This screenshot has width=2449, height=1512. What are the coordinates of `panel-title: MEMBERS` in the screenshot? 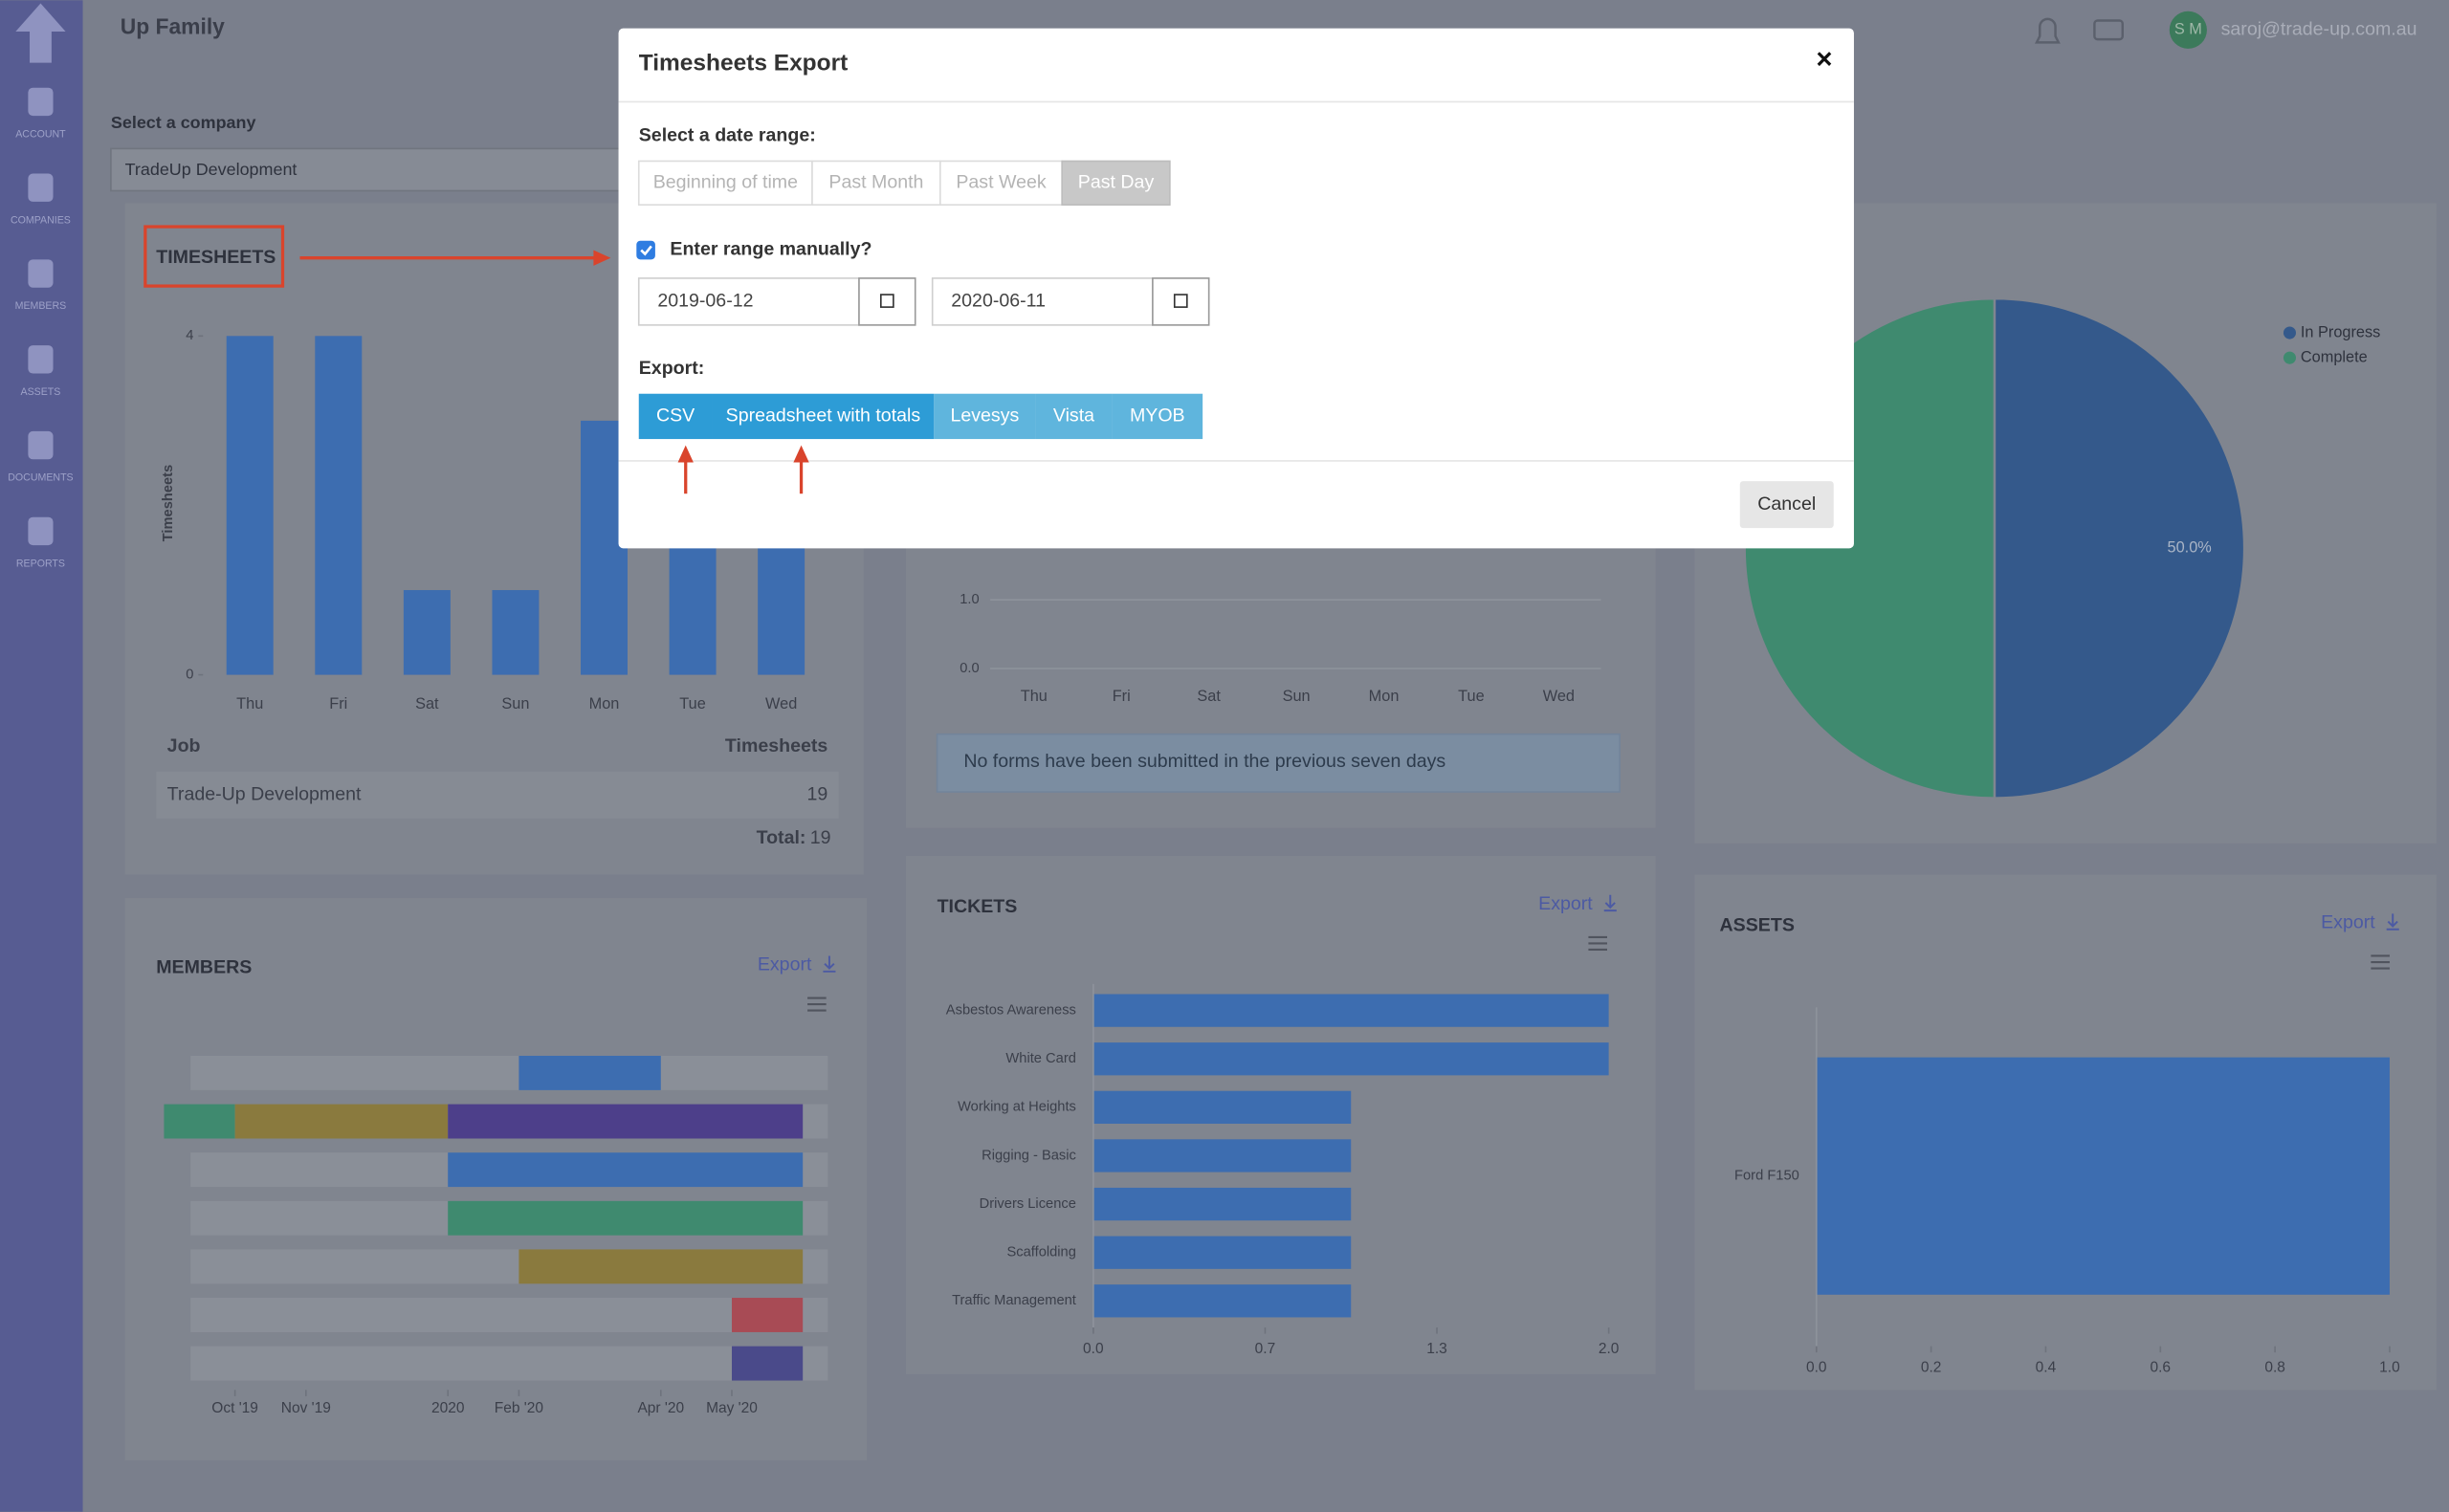 It's located at (204, 967).